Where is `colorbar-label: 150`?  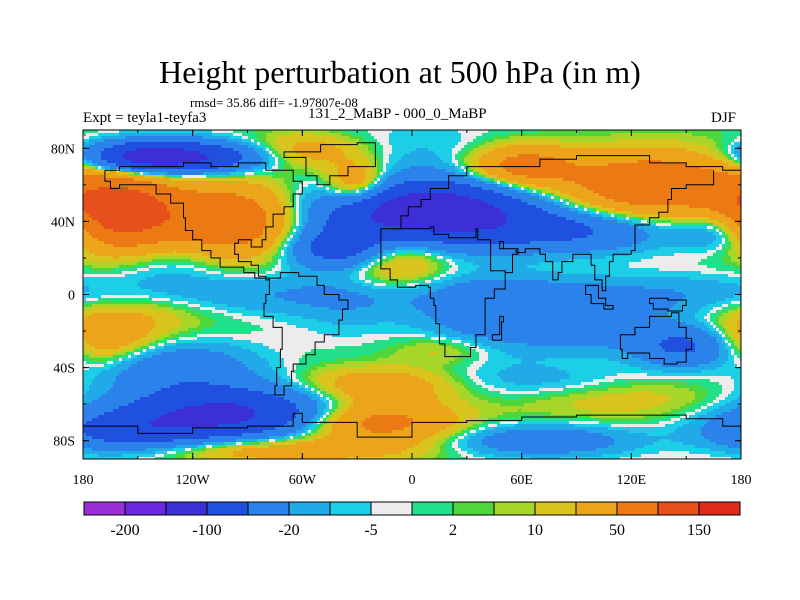
colorbar-label: 150 is located at coordinates (699, 530).